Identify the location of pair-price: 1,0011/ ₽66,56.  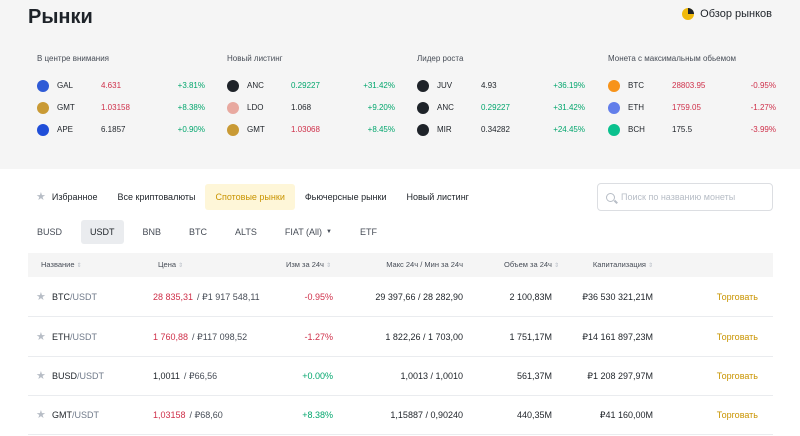
(185, 376).